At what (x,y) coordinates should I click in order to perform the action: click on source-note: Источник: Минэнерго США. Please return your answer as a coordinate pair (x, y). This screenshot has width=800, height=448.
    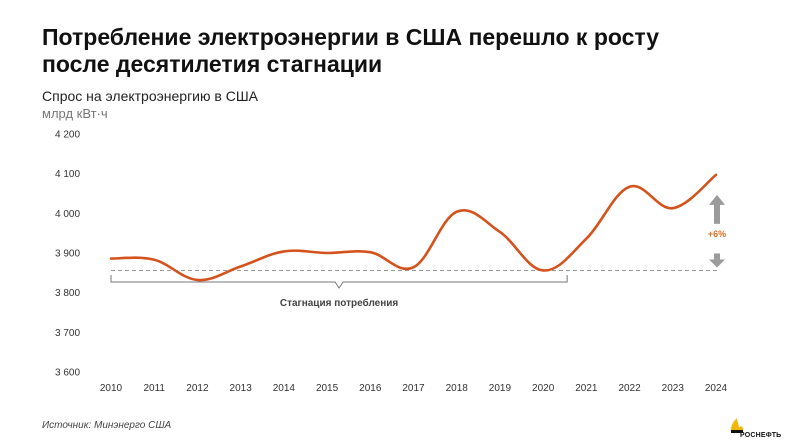
    Looking at the image, I should click on (107, 425).